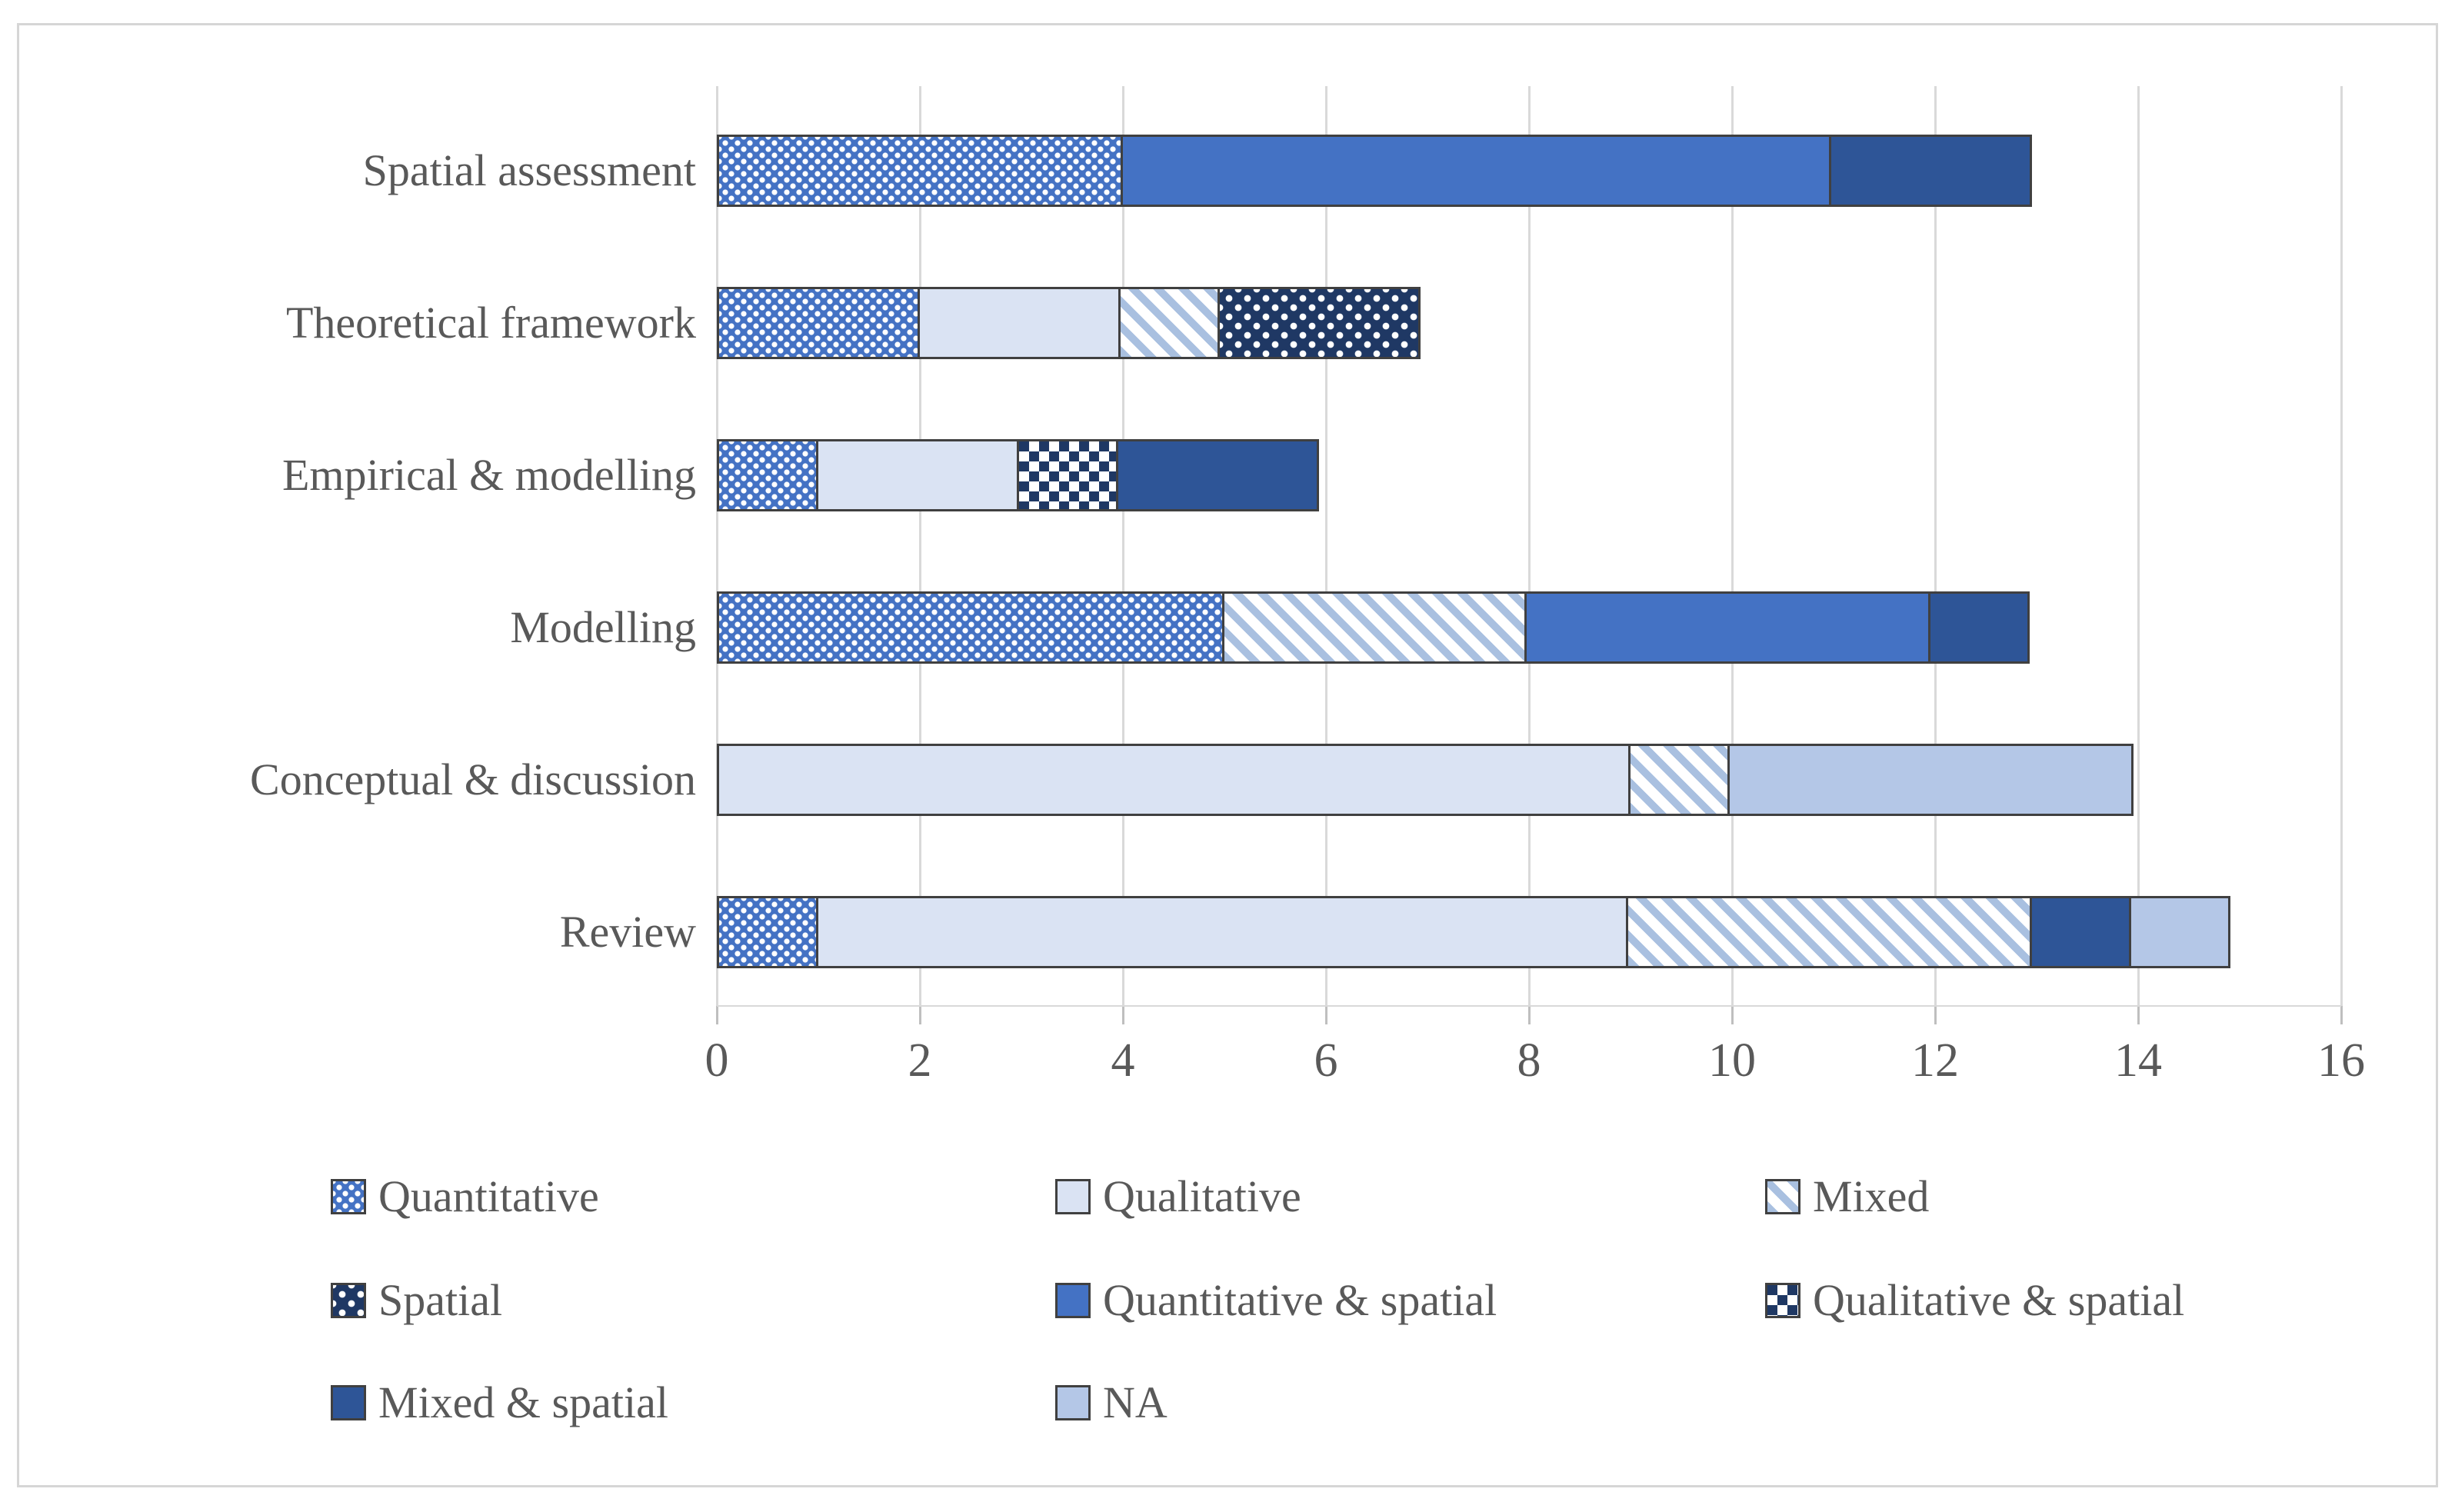  I want to click on legend-item-qualitative: Qualitative, so click(1178, 1197).